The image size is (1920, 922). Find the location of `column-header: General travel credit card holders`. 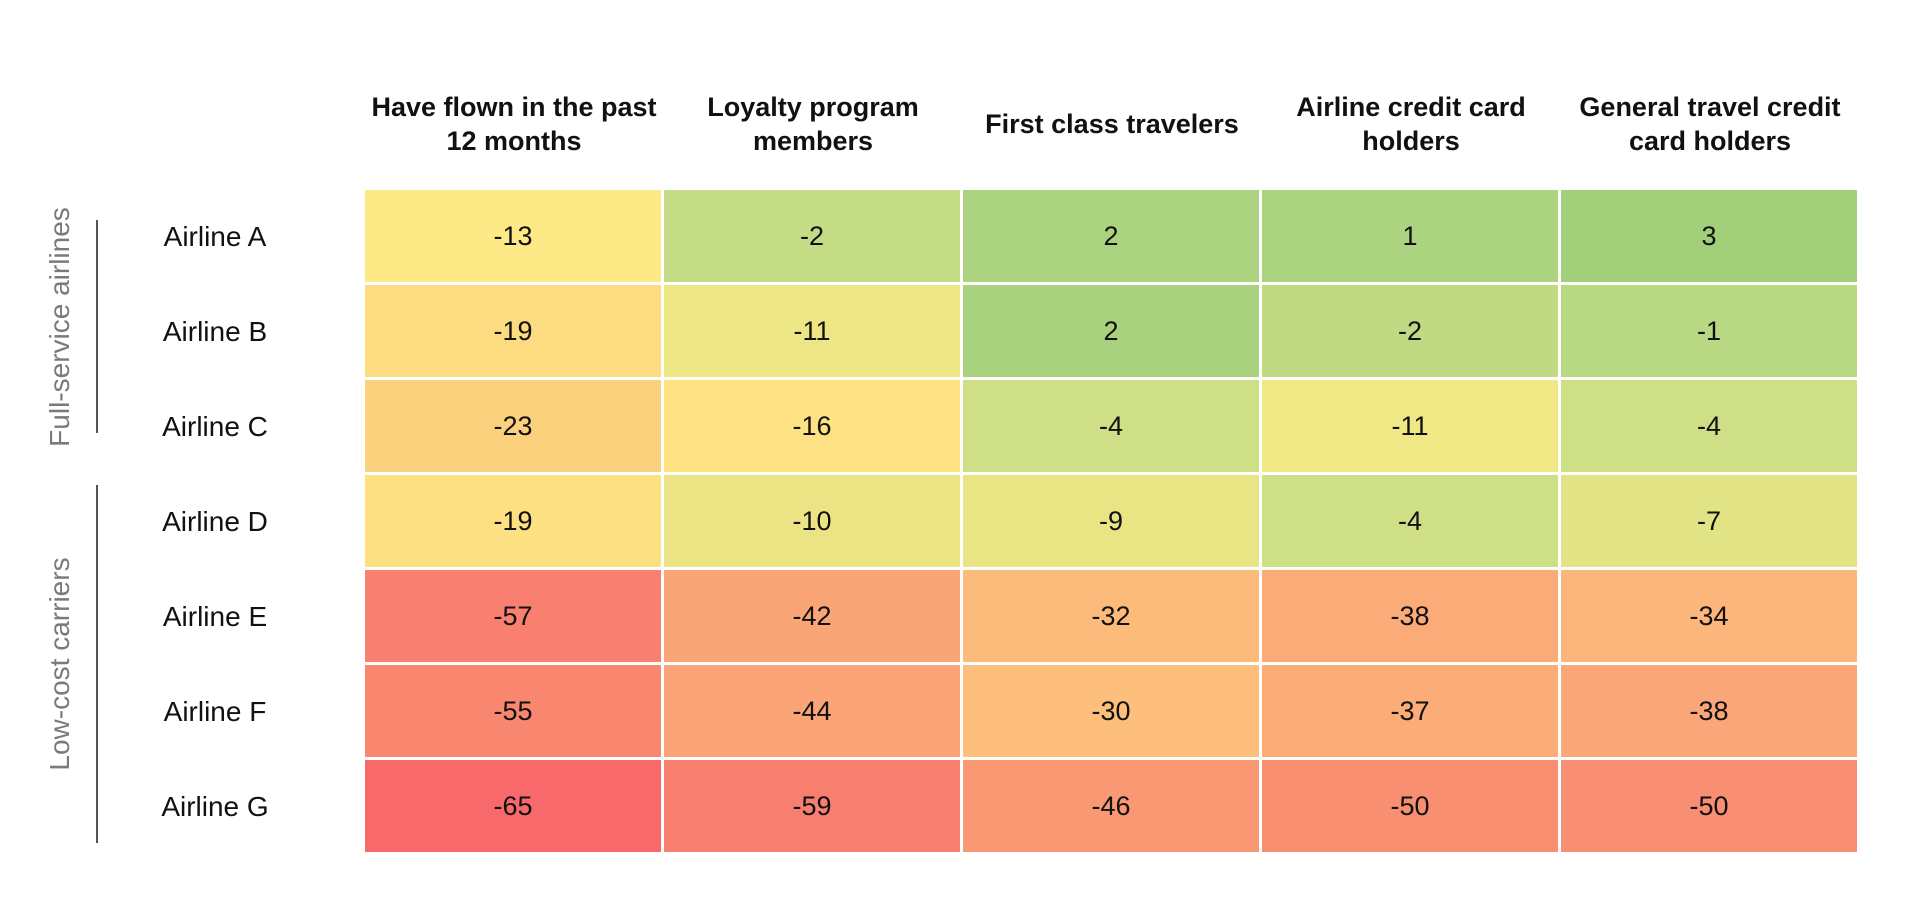

column-header: General travel credit card holders is located at coordinates (1710, 124).